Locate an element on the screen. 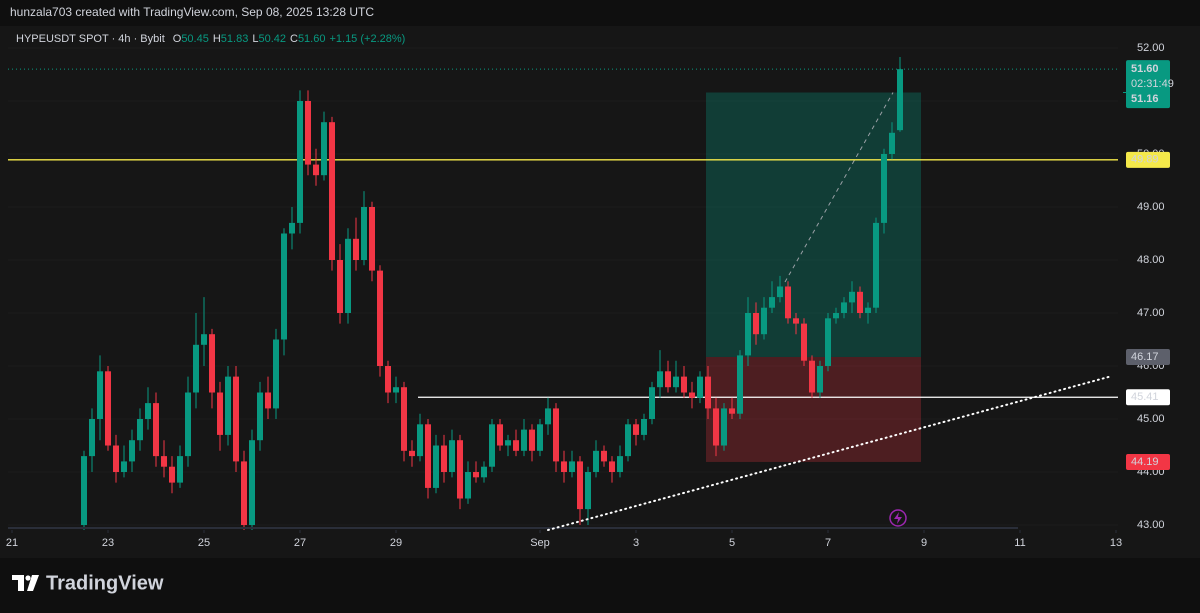  y-tick-label: 49.00 is located at coordinates (1151, 207).